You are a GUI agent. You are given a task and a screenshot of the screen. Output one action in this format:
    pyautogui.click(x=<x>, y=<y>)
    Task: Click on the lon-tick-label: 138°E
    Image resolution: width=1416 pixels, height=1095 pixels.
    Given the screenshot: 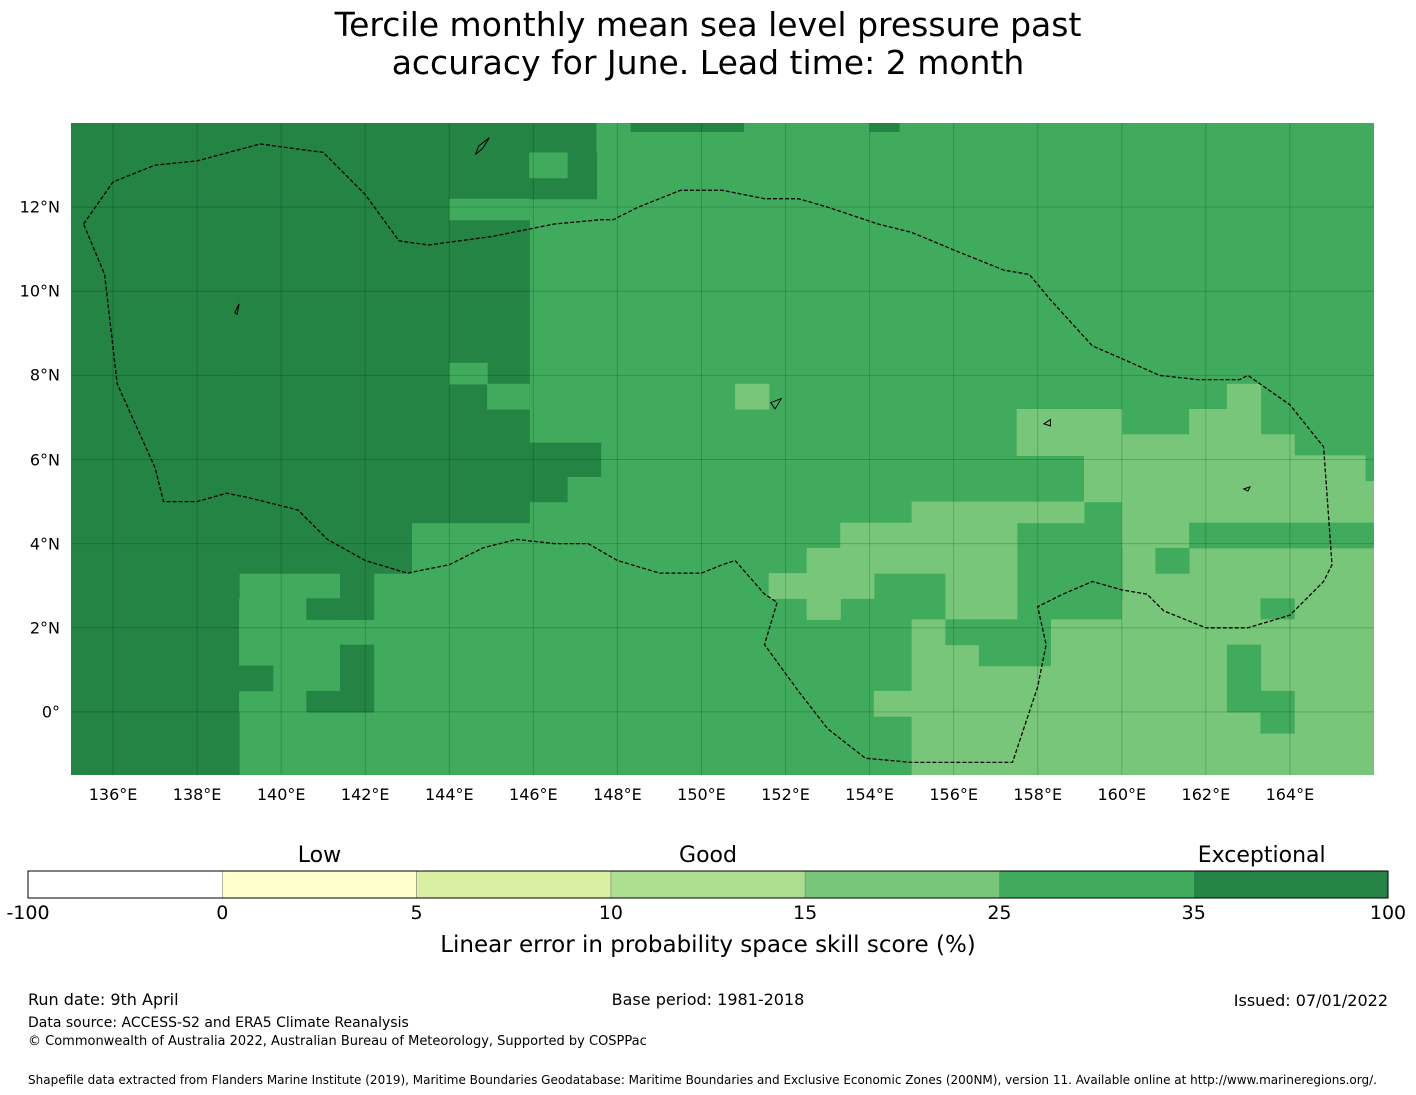 What is the action you would take?
    pyautogui.click(x=197, y=794)
    